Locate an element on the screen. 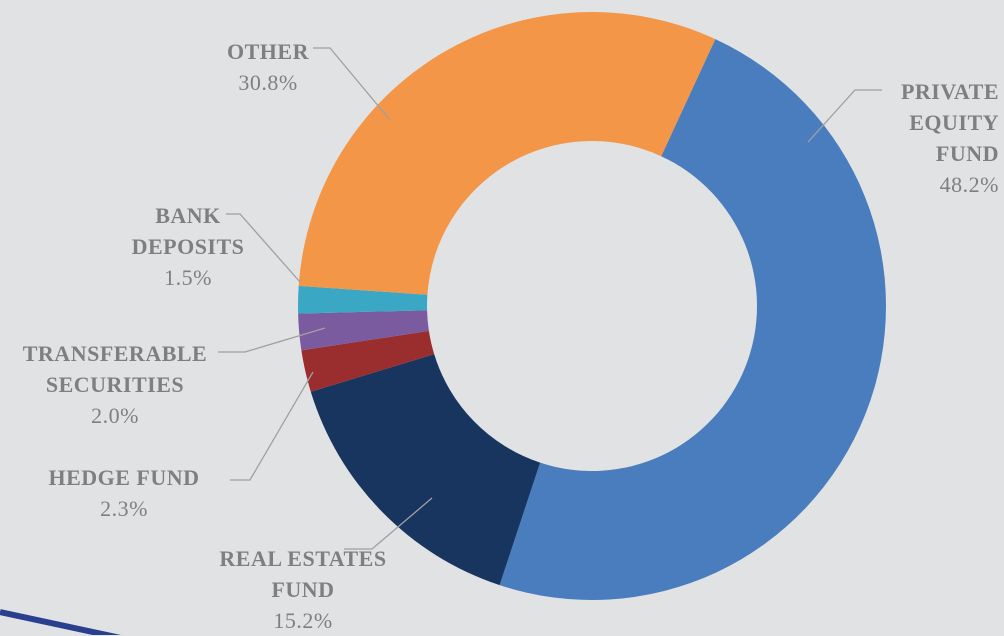  slice-label: PRIVATE EQUITY FUND 48.2% is located at coordinates (938, 138).